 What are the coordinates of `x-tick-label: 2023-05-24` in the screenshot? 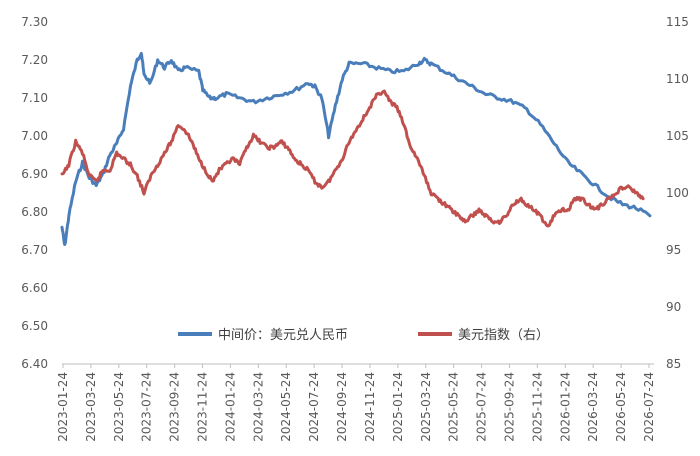 It's located at (119, 407).